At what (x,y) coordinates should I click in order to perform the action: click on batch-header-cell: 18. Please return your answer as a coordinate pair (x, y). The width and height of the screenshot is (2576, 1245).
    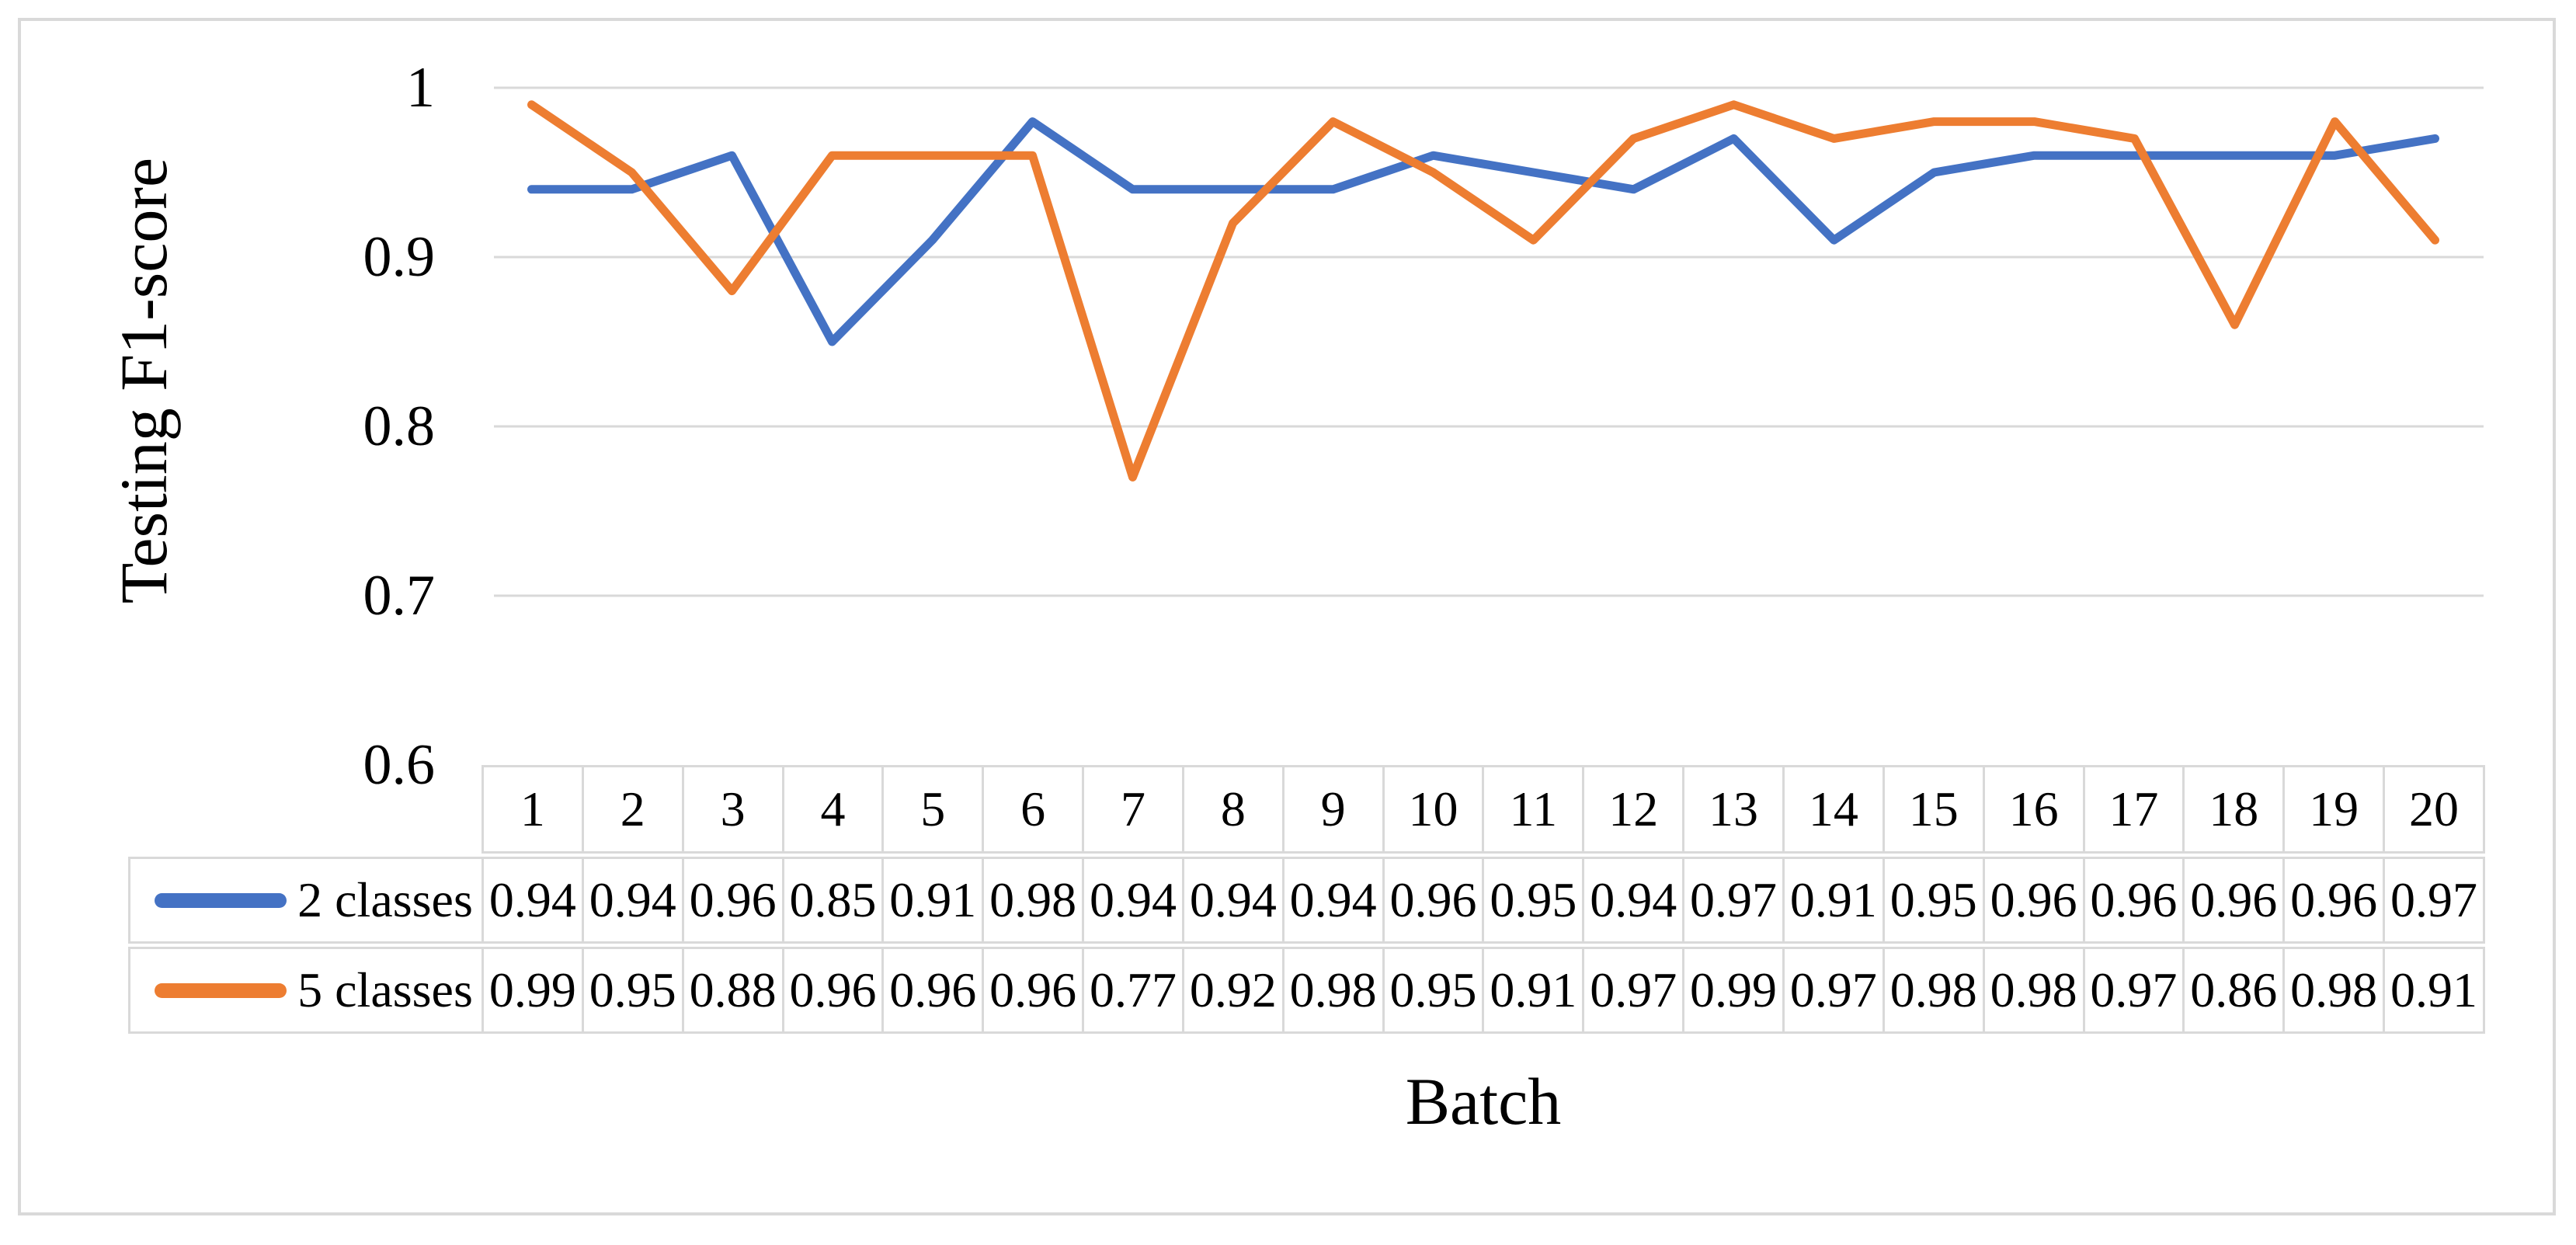
    Looking at the image, I should click on (2232, 809).